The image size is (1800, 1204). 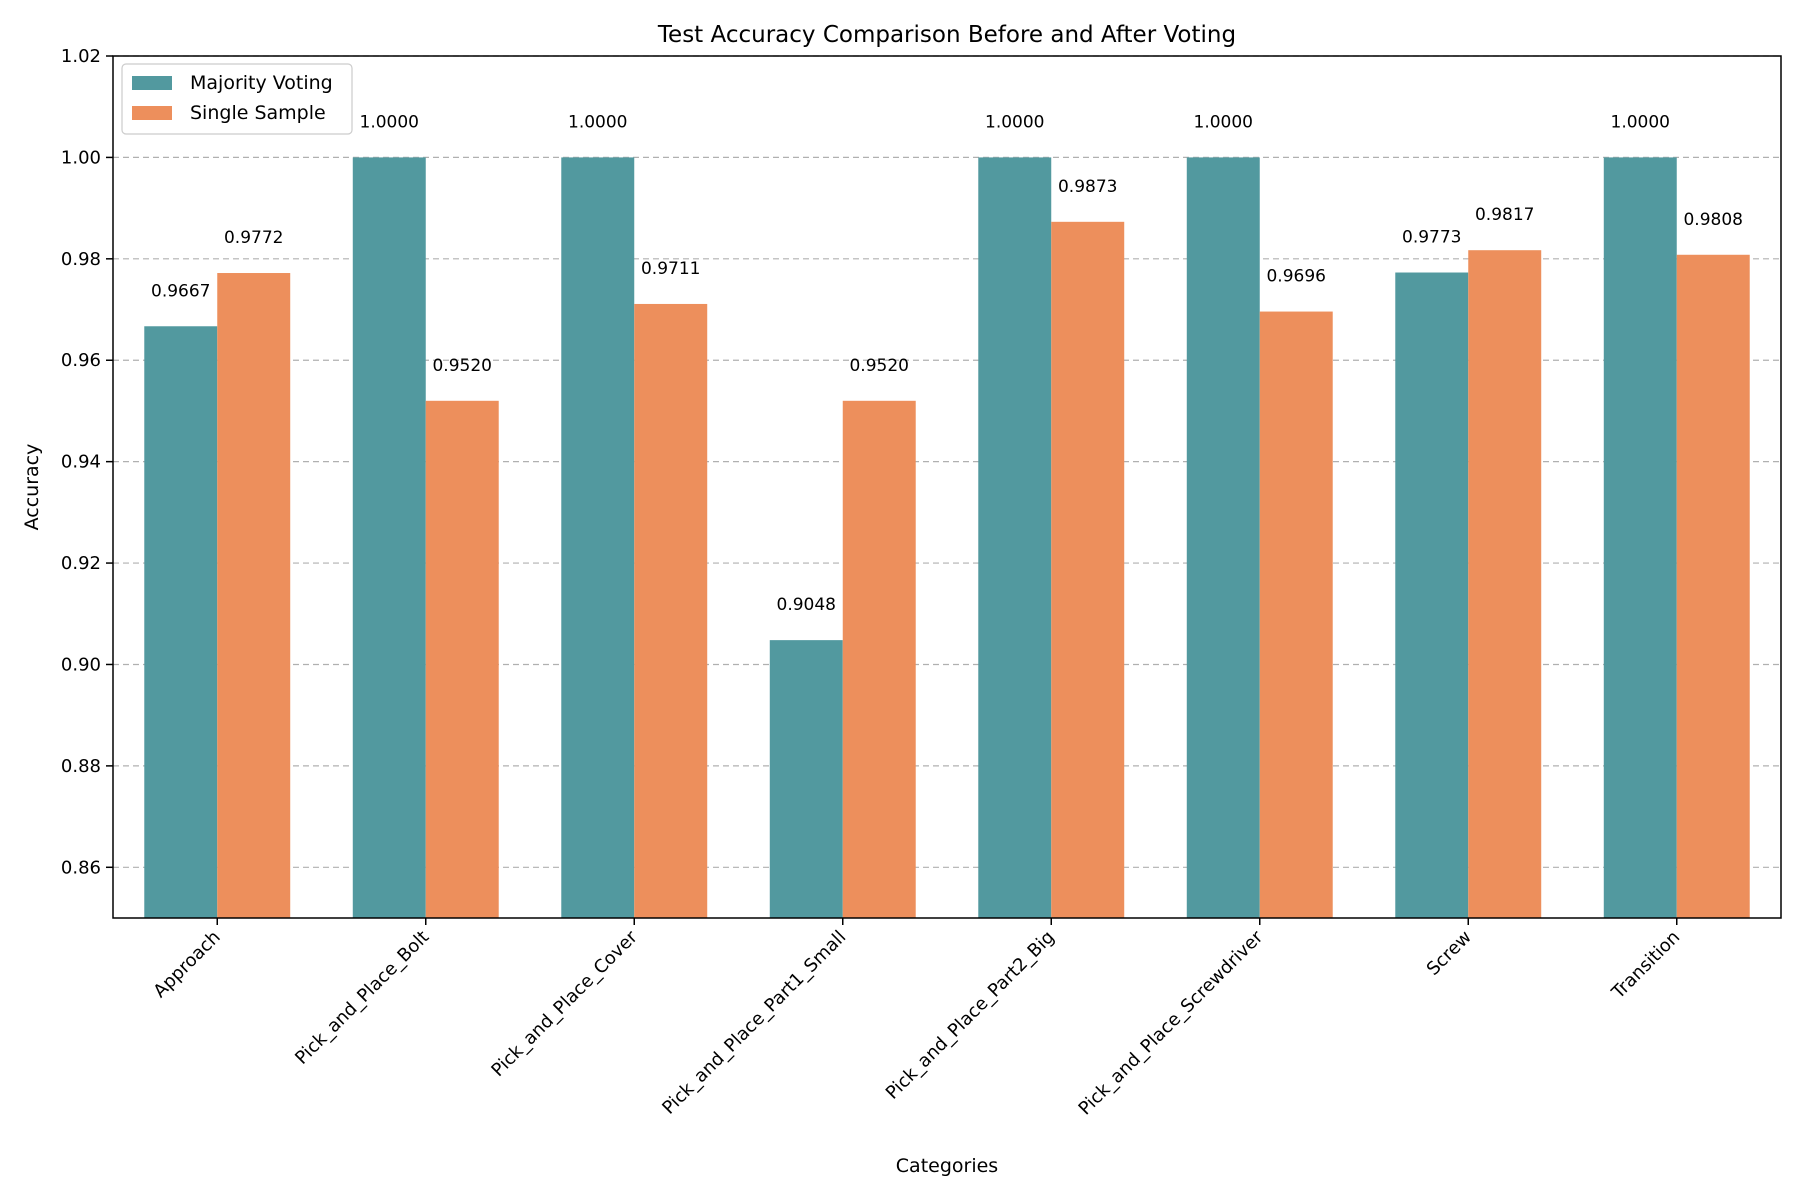 What do you see at coordinates (970, 1015) in the screenshot?
I see `x-tick-label: Pick_and_Place_Part2_Big` at bounding box center [970, 1015].